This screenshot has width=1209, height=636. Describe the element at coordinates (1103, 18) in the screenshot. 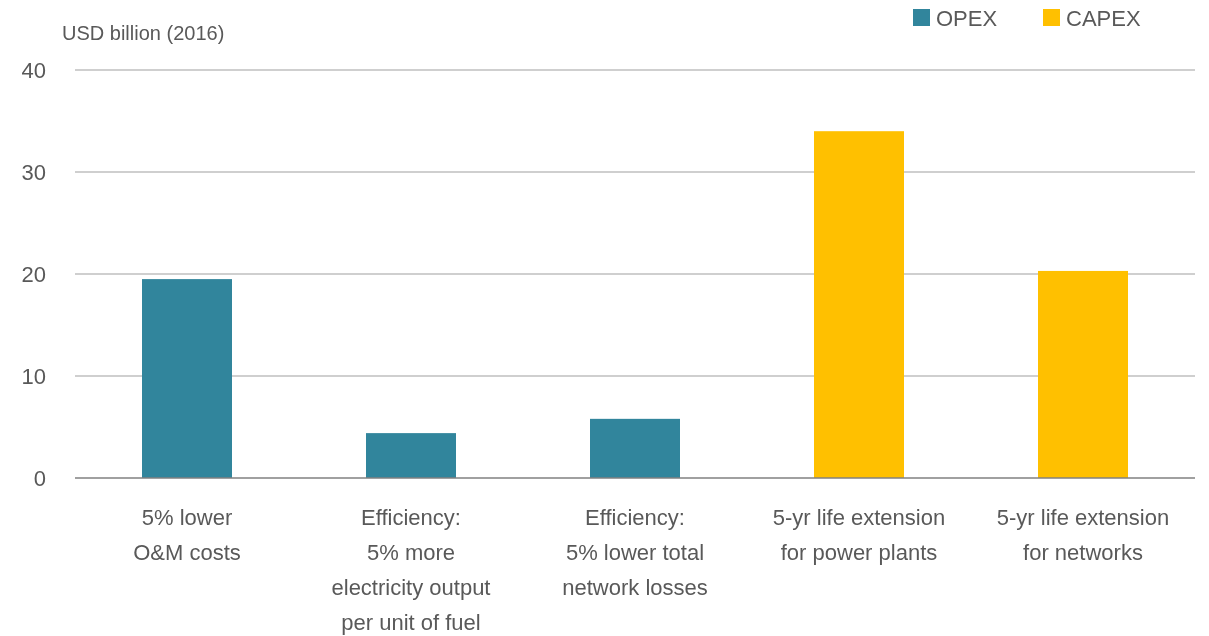

I see `legend-label: CAPEX` at that location.